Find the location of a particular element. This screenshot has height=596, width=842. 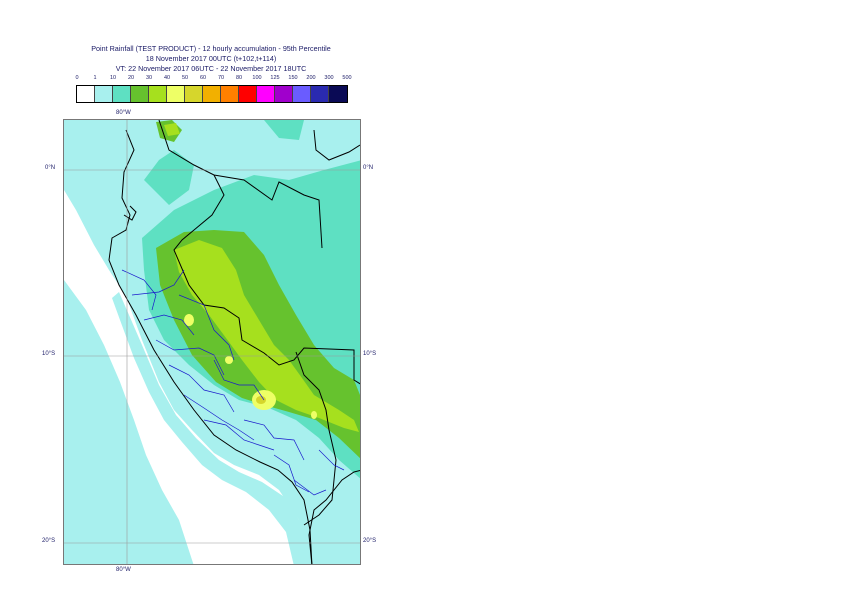

lon-label-bottom: 80°W is located at coordinates (123, 570).